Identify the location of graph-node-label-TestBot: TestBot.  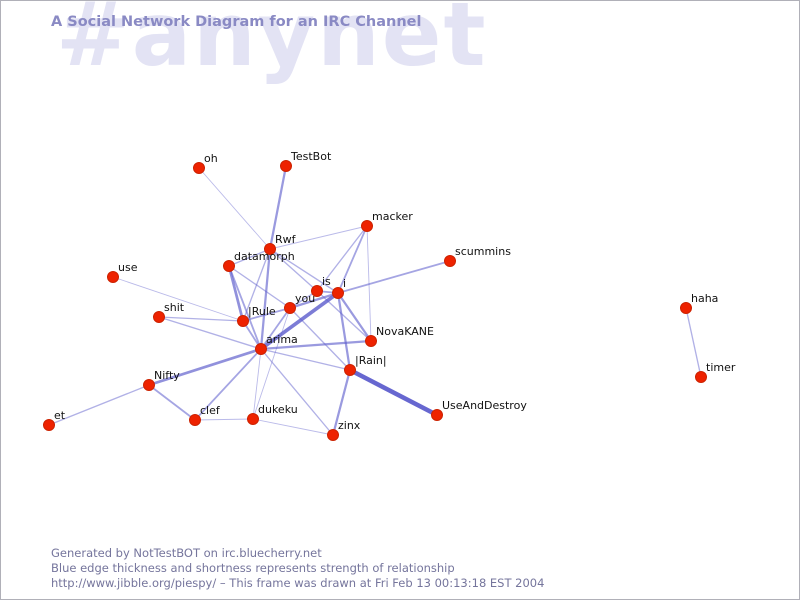
(311, 156).